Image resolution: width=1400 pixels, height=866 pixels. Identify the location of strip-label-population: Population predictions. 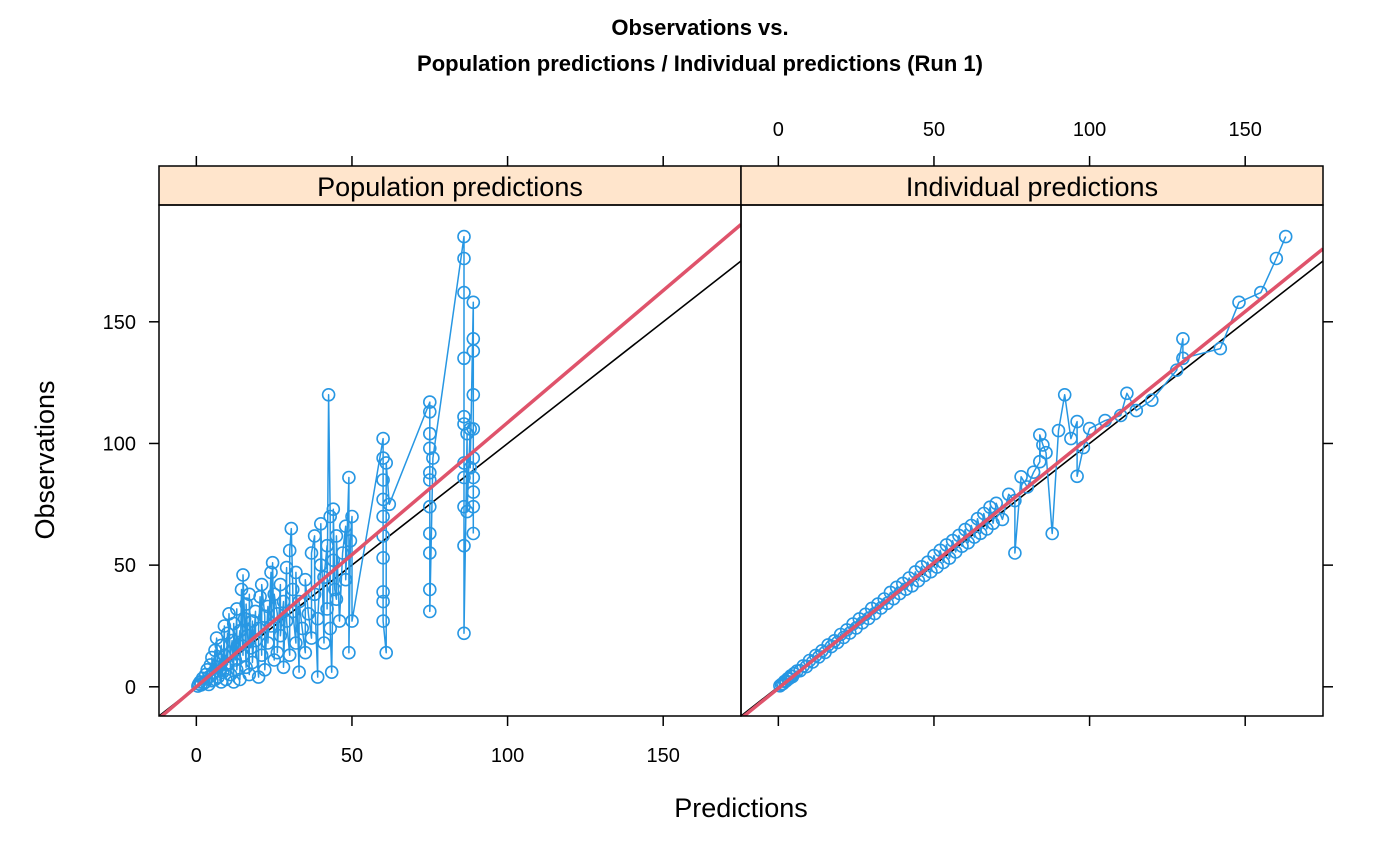
(450, 187).